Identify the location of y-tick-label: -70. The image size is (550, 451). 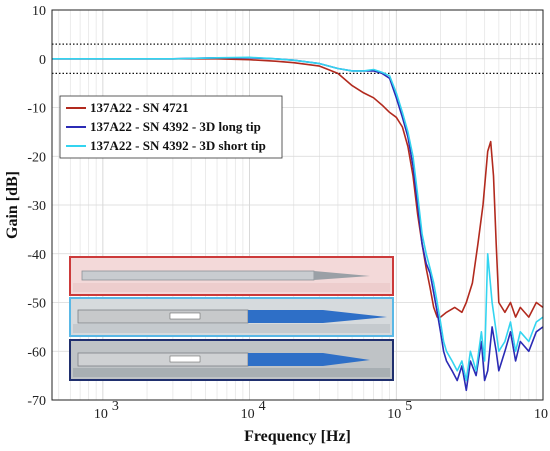
(36, 401).